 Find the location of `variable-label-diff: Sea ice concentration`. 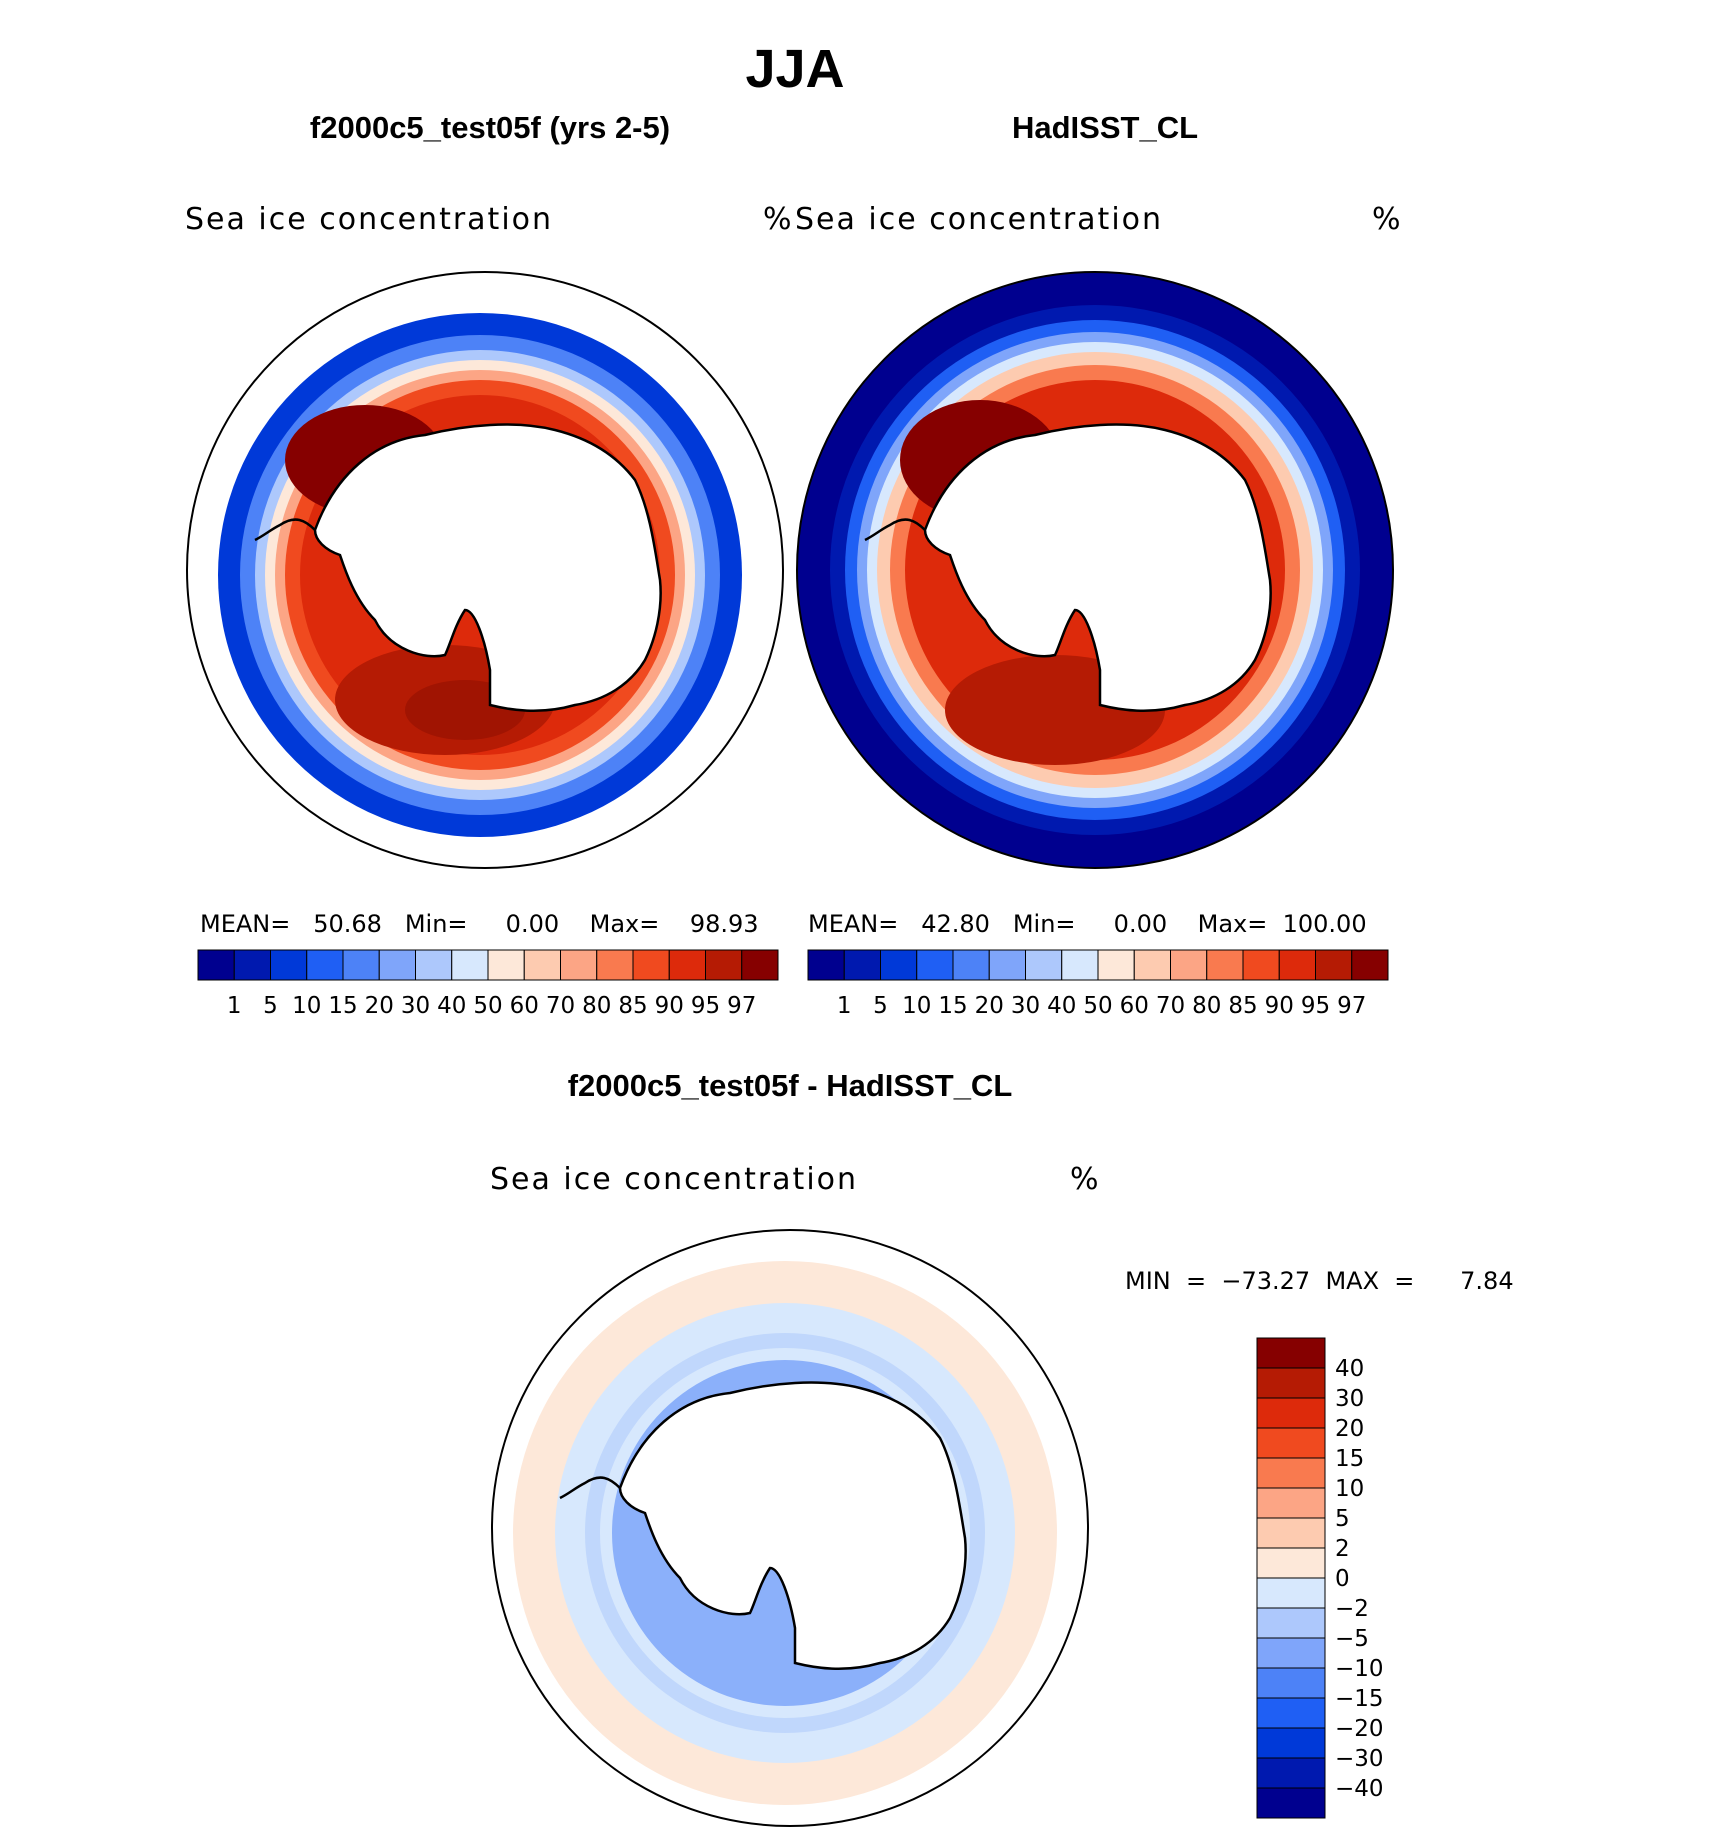

variable-label-diff: Sea ice concentration is located at coordinates (674, 1179).